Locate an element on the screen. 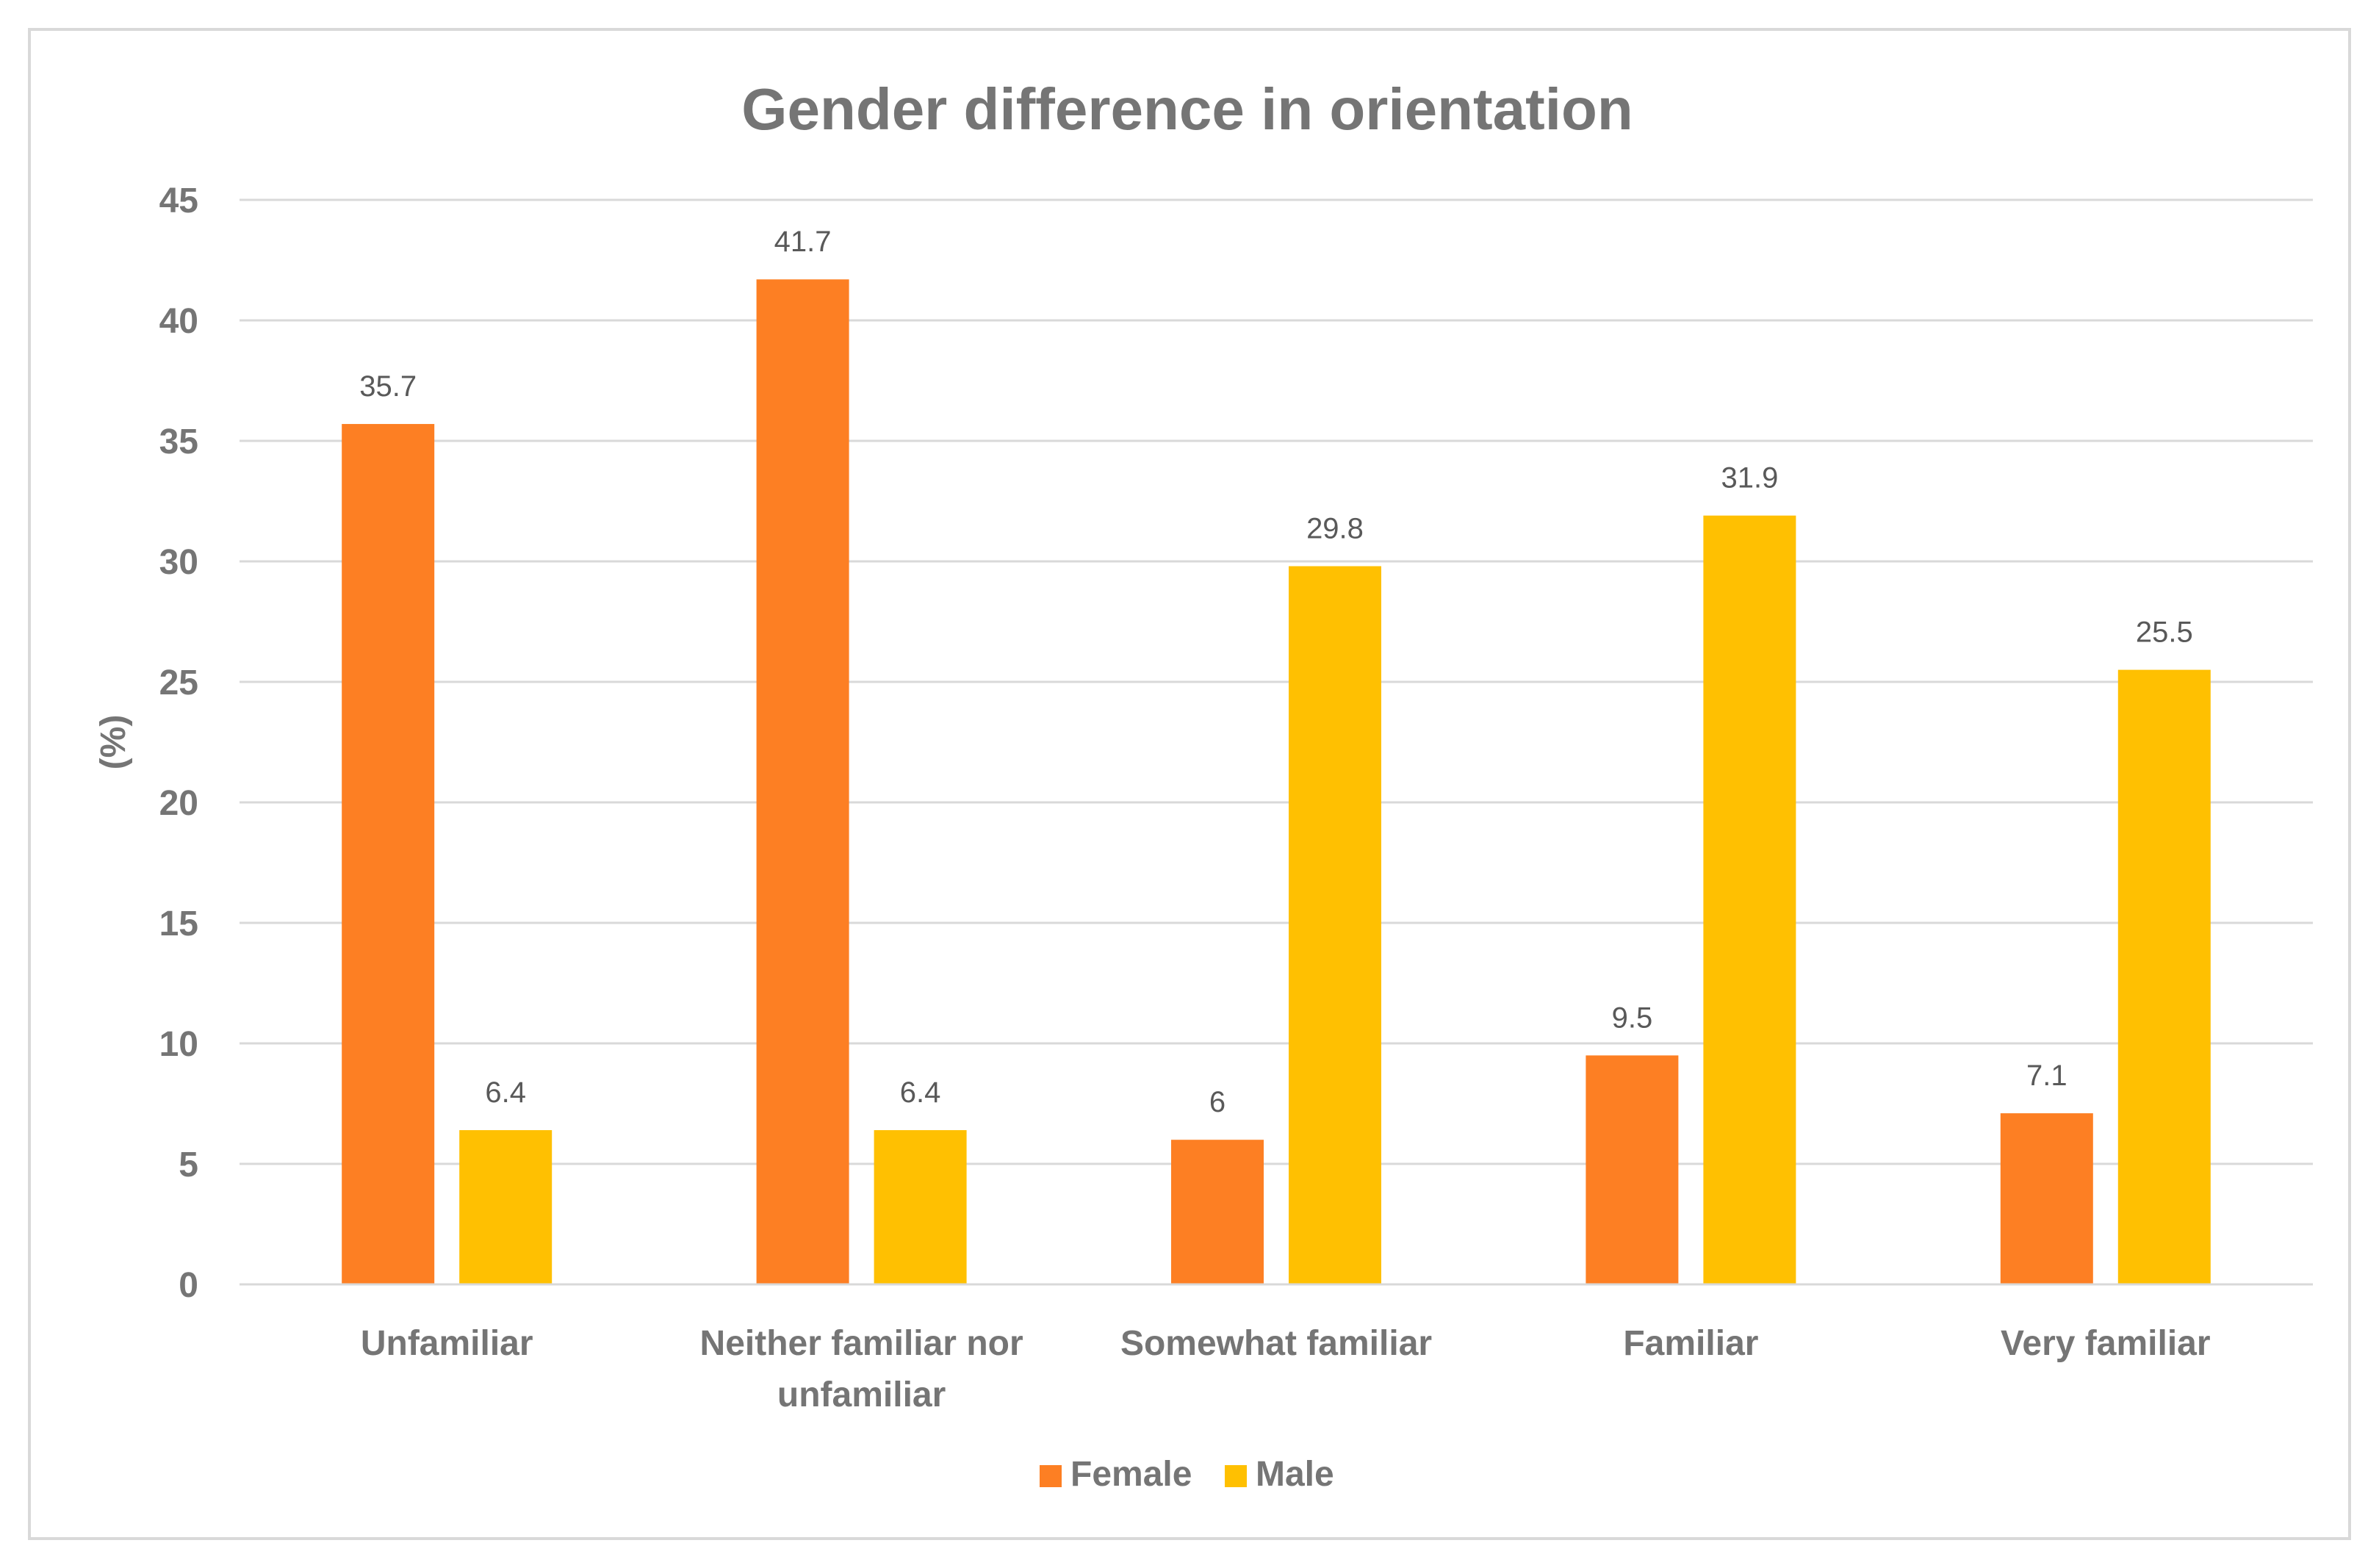  y-tick-label: 30 is located at coordinates (178, 562).